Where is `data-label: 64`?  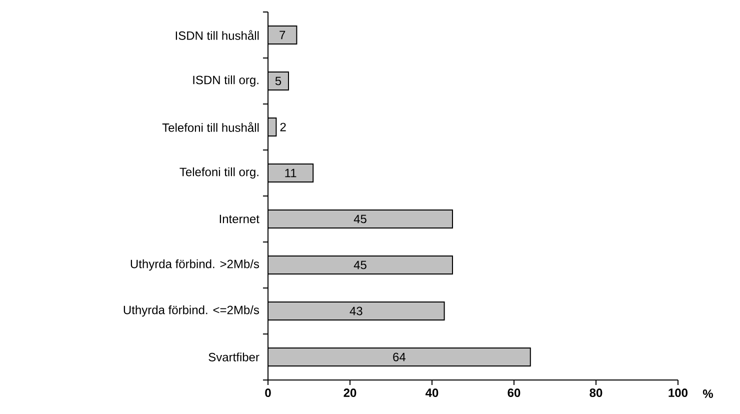
data-label: 64 is located at coordinates (399, 357).